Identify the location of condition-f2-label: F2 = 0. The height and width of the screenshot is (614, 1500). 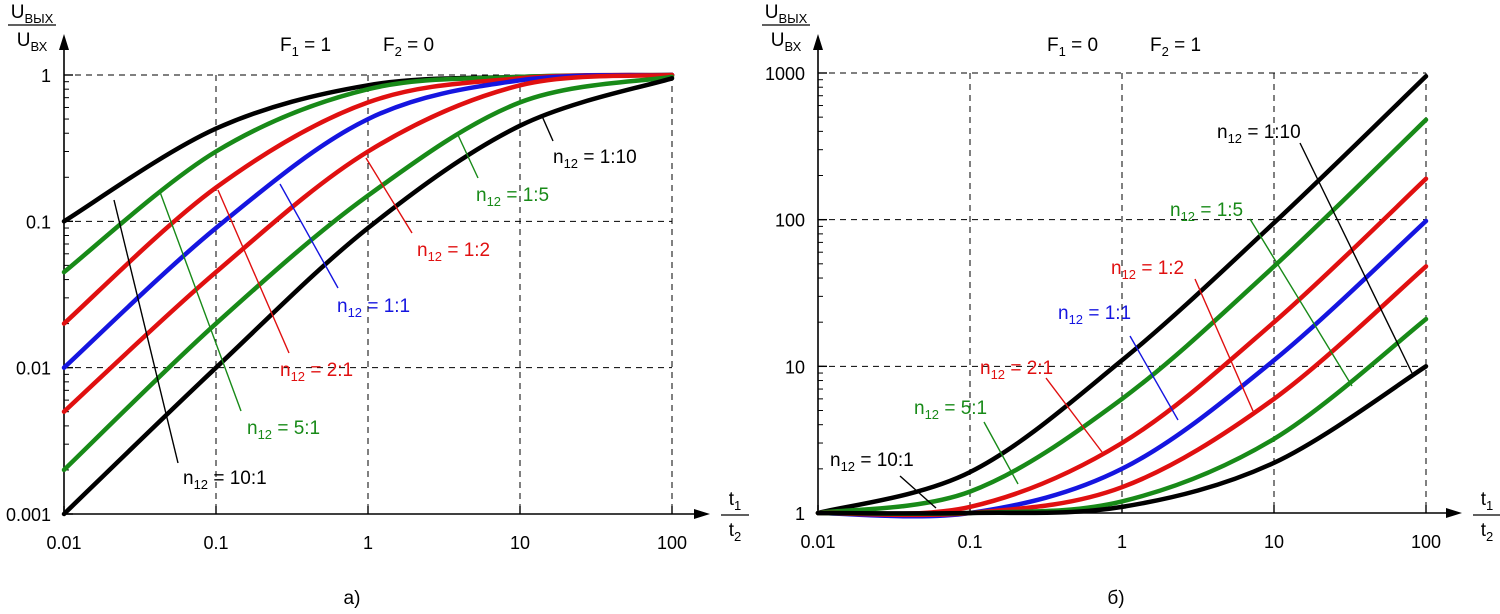
(408, 47).